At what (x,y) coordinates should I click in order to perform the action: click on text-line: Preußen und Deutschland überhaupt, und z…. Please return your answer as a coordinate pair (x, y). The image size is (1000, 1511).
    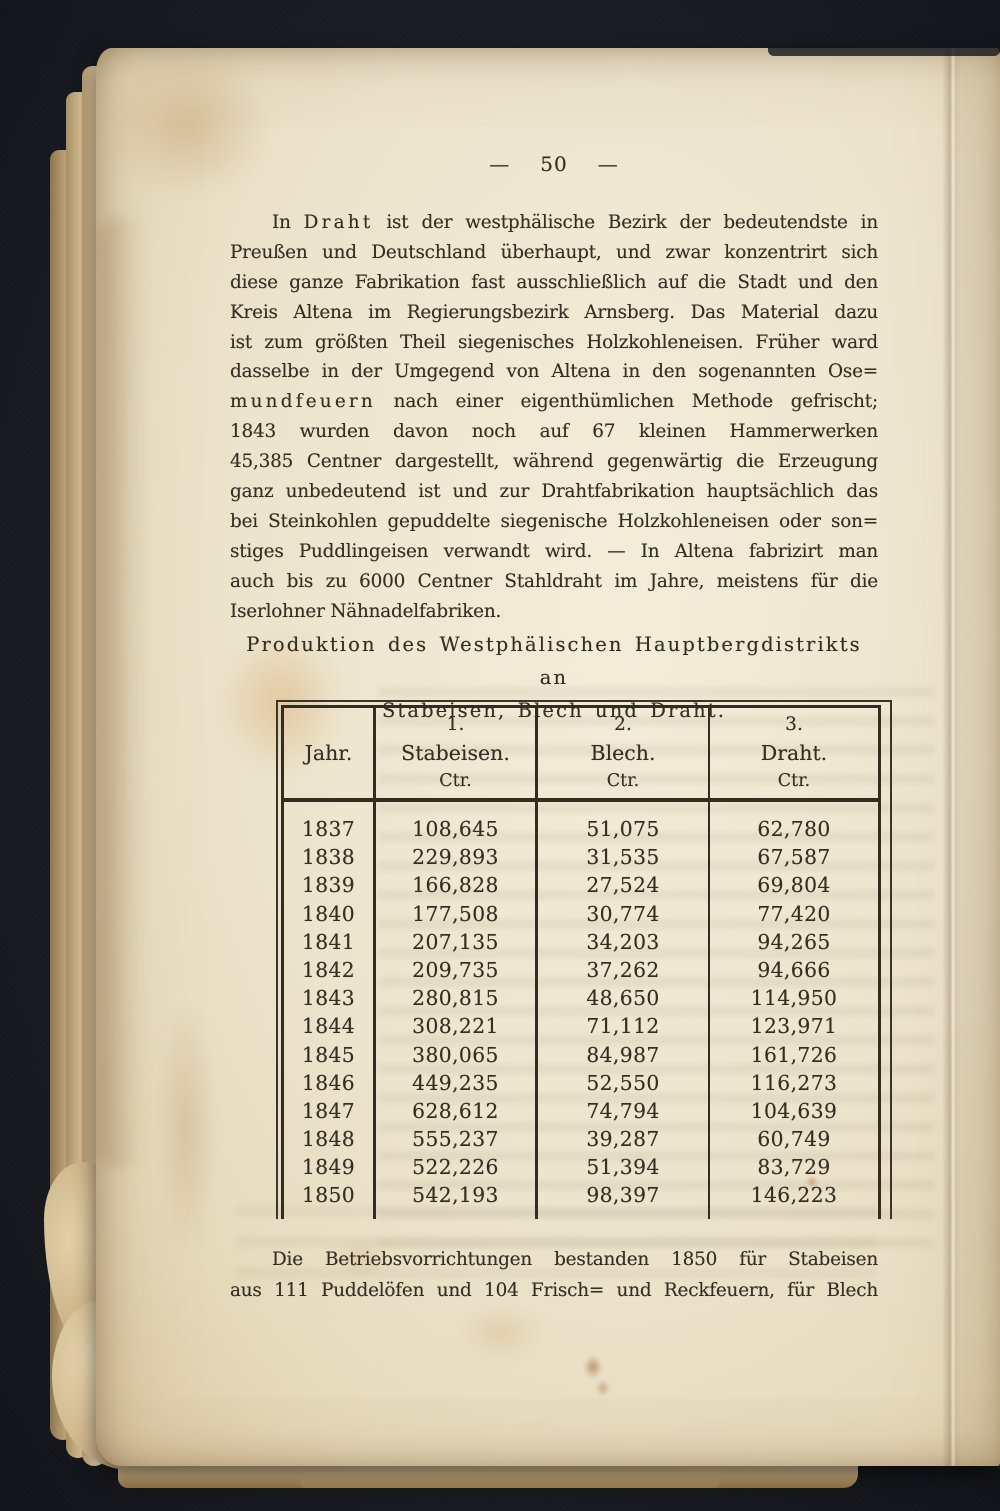
    Looking at the image, I should click on (554, 253).